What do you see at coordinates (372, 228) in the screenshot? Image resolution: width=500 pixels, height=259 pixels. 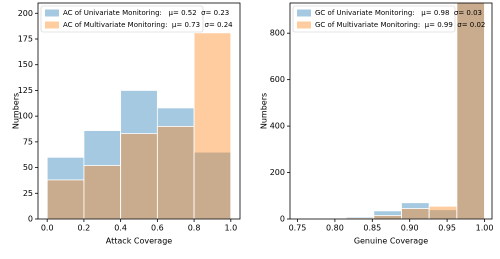 I see `x-tick-label: 0.85` at bounding box center [372, 228].